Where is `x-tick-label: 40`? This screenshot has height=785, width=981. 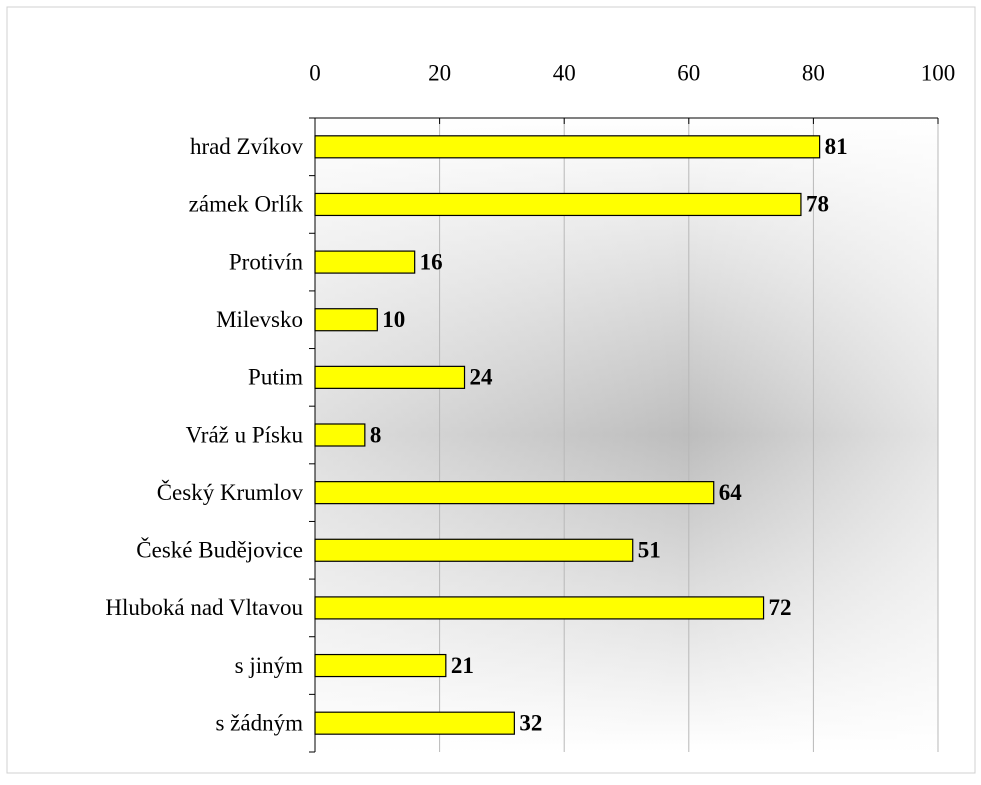
x-tick-label: 40 is located at coordinates (564, 72).